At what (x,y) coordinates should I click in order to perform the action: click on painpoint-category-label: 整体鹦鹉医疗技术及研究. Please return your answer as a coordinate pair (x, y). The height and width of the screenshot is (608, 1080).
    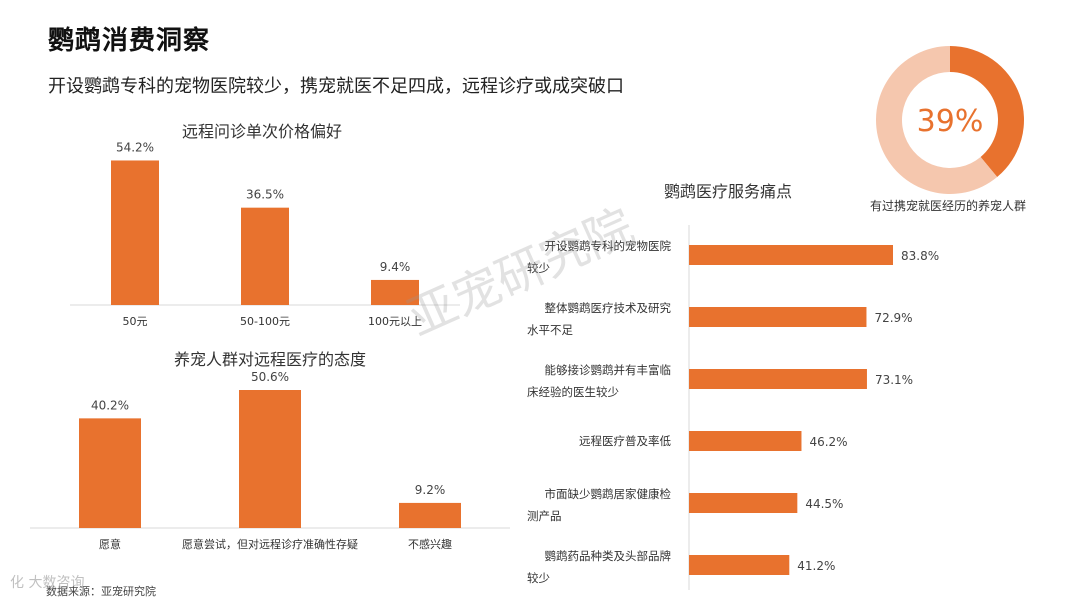
    Looking at the image, I should click on (608, 308).